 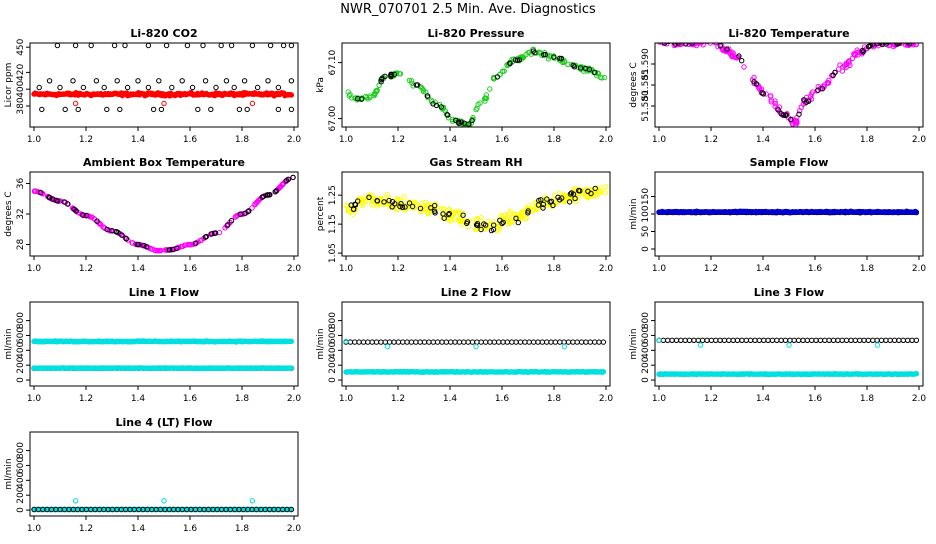 What do you see at coordinates (333, 364) in the screenshot?
I see `y-tick-label: 200` at bounding box center [333, 364].